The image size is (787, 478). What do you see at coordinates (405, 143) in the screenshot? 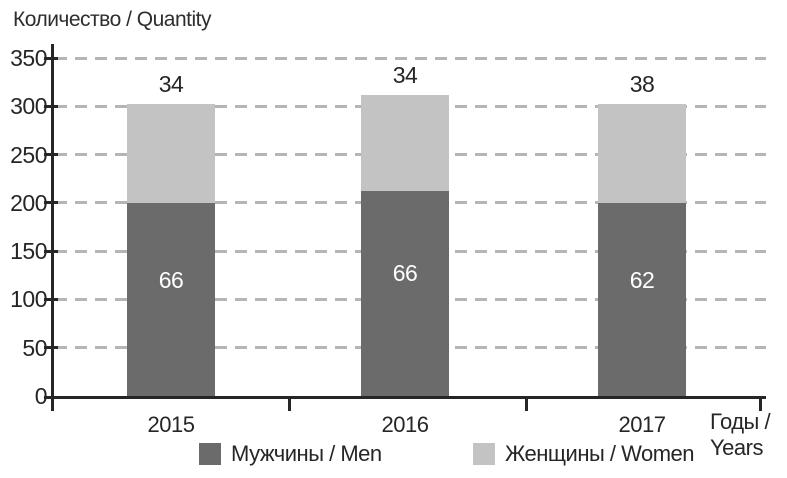
I see `bar-segment-women-2016` at bounding box center [405, 143].